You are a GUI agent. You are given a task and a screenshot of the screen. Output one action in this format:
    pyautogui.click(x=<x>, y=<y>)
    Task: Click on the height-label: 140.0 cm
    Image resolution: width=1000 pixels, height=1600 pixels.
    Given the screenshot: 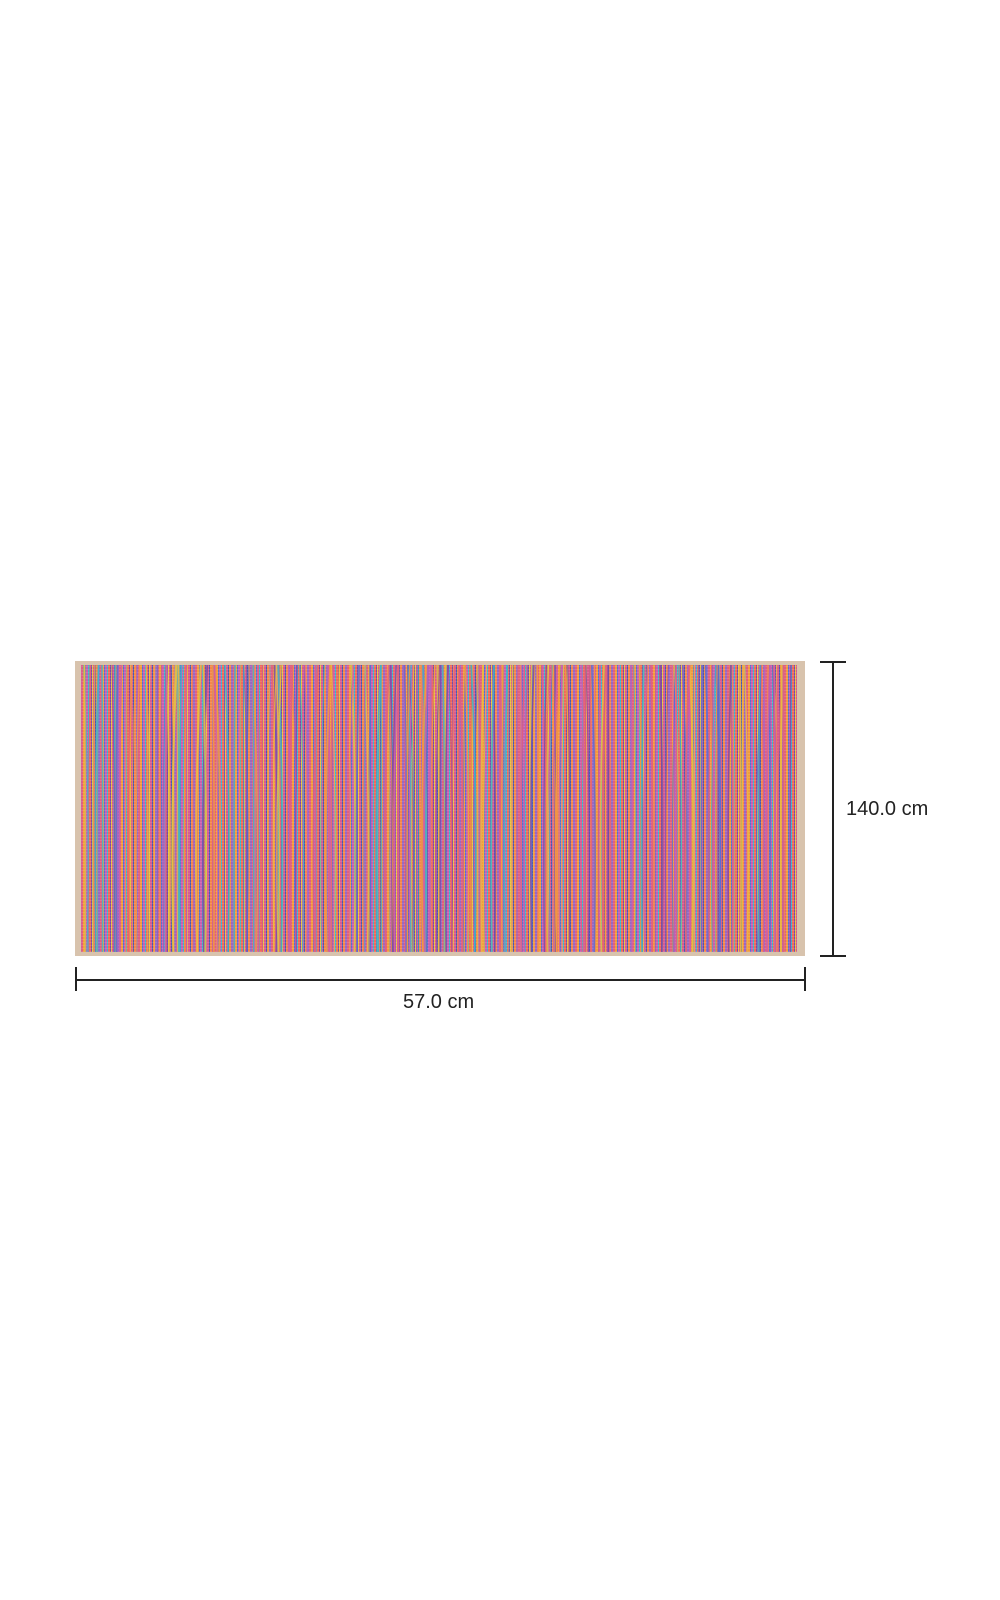 What is the action you would take?
    pyautogui.click(x=887, y=809)
    